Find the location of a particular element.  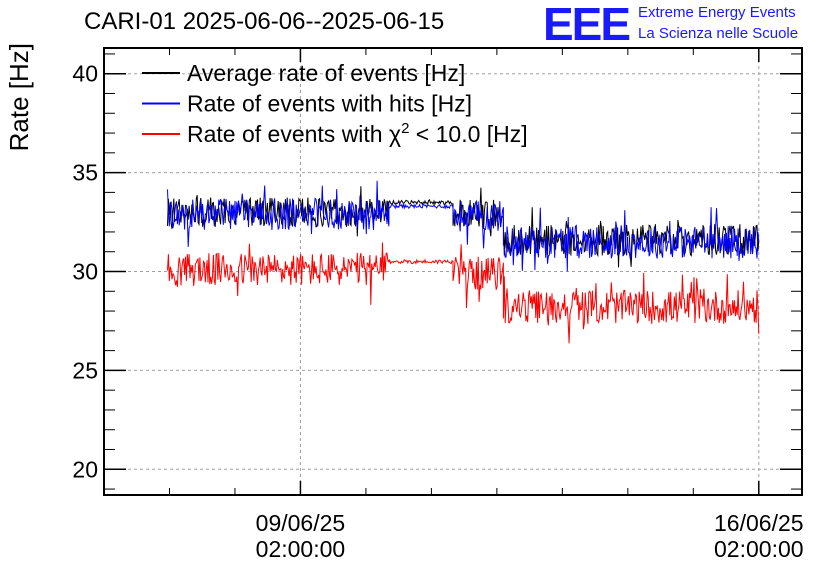

y-tick-label: 30 is located at coordinates (85, 272).